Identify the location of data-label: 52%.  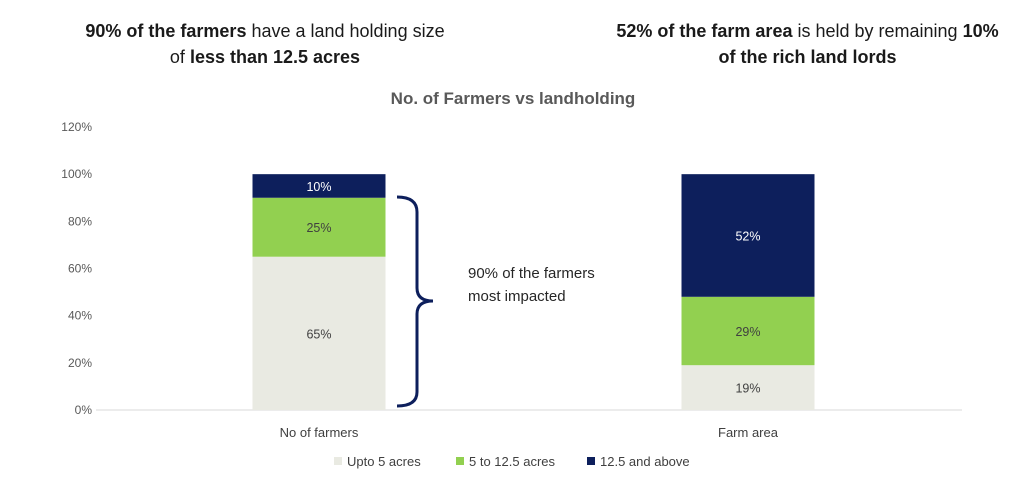
(747, 236).